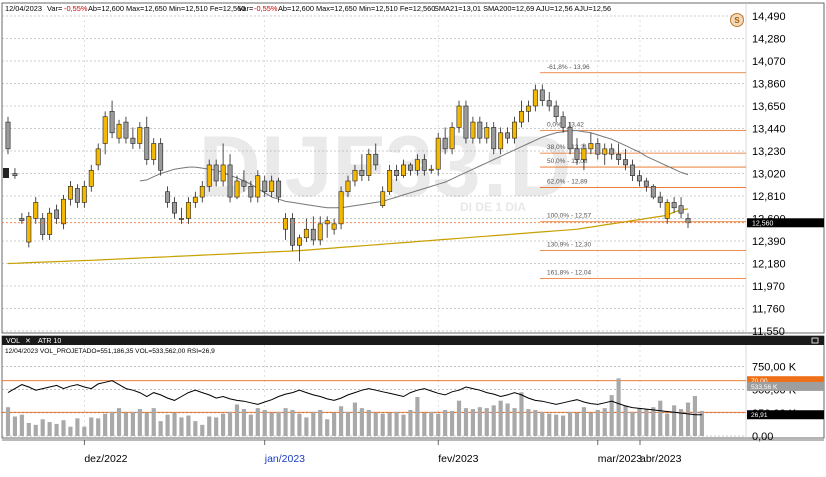 Image resolution: width=826 pixels, height=477 pixels. I want to click on fib-level-label: 130,9% - 12,30, so click(569, 245).